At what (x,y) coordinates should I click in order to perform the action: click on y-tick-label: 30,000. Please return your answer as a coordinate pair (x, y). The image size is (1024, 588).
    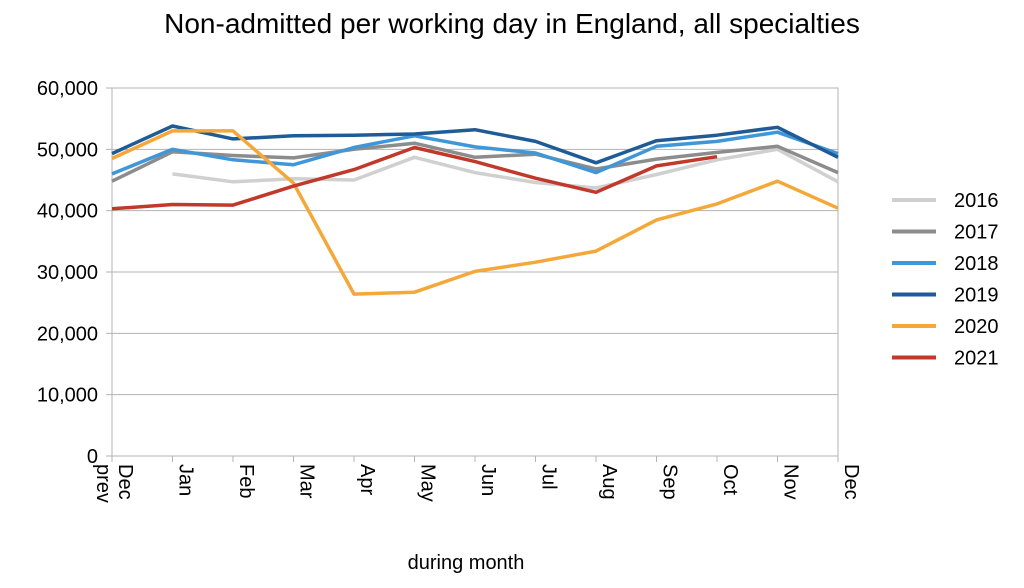
    Looking at the image, I should click on (67, 273).